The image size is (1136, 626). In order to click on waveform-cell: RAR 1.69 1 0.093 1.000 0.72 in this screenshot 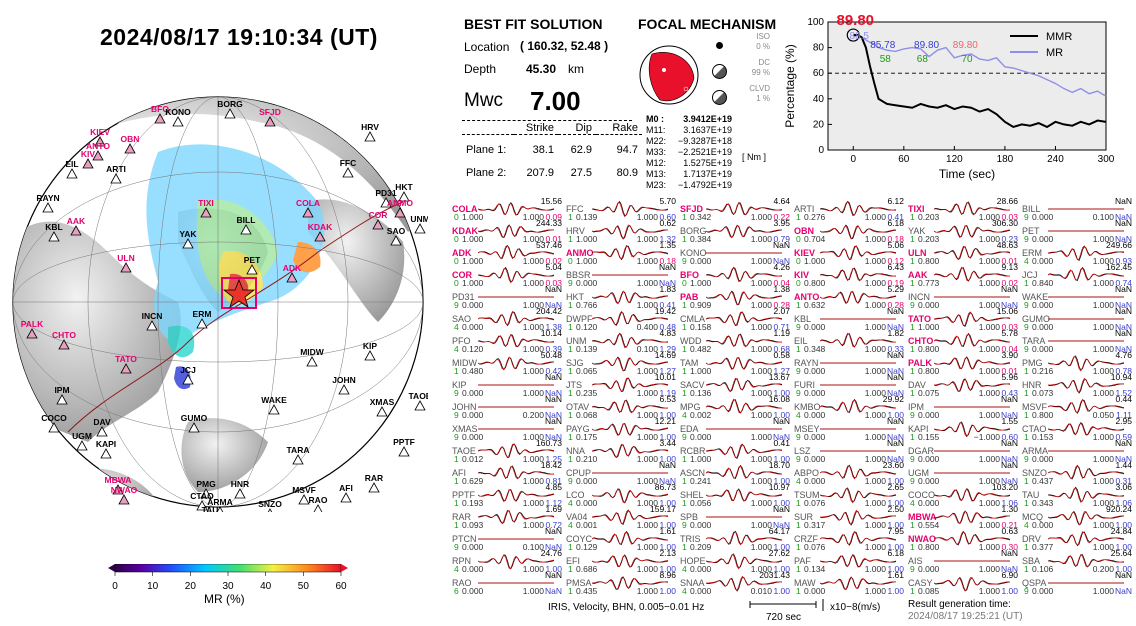, I will do `click(507, 517)`.